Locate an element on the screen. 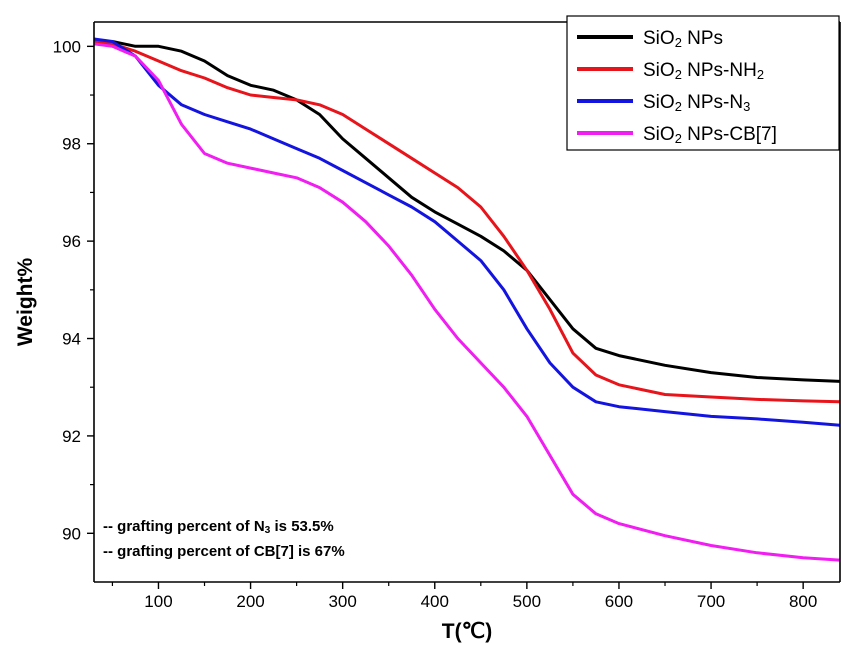 This screenshot has width=841, height=646. annotation-2: -- grafting percent of CB[7] is 67% is located at coordinates (224, 551).